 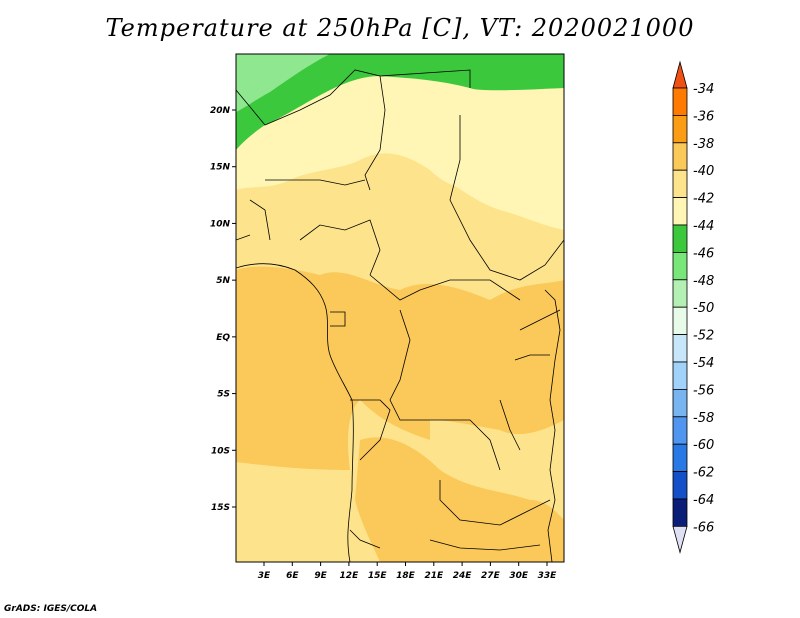 I want to click on colorbar-level-label: -52, so click(x=703, y=336).